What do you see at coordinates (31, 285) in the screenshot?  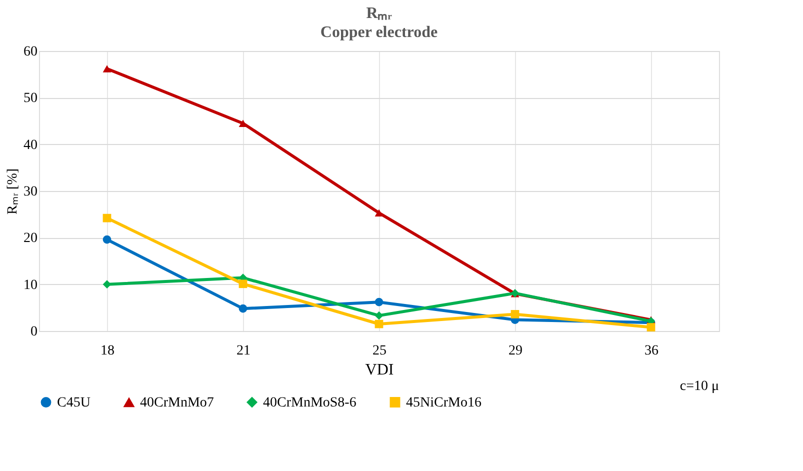 I see `y-tick-label: 10` at bounding box center [31, 285].